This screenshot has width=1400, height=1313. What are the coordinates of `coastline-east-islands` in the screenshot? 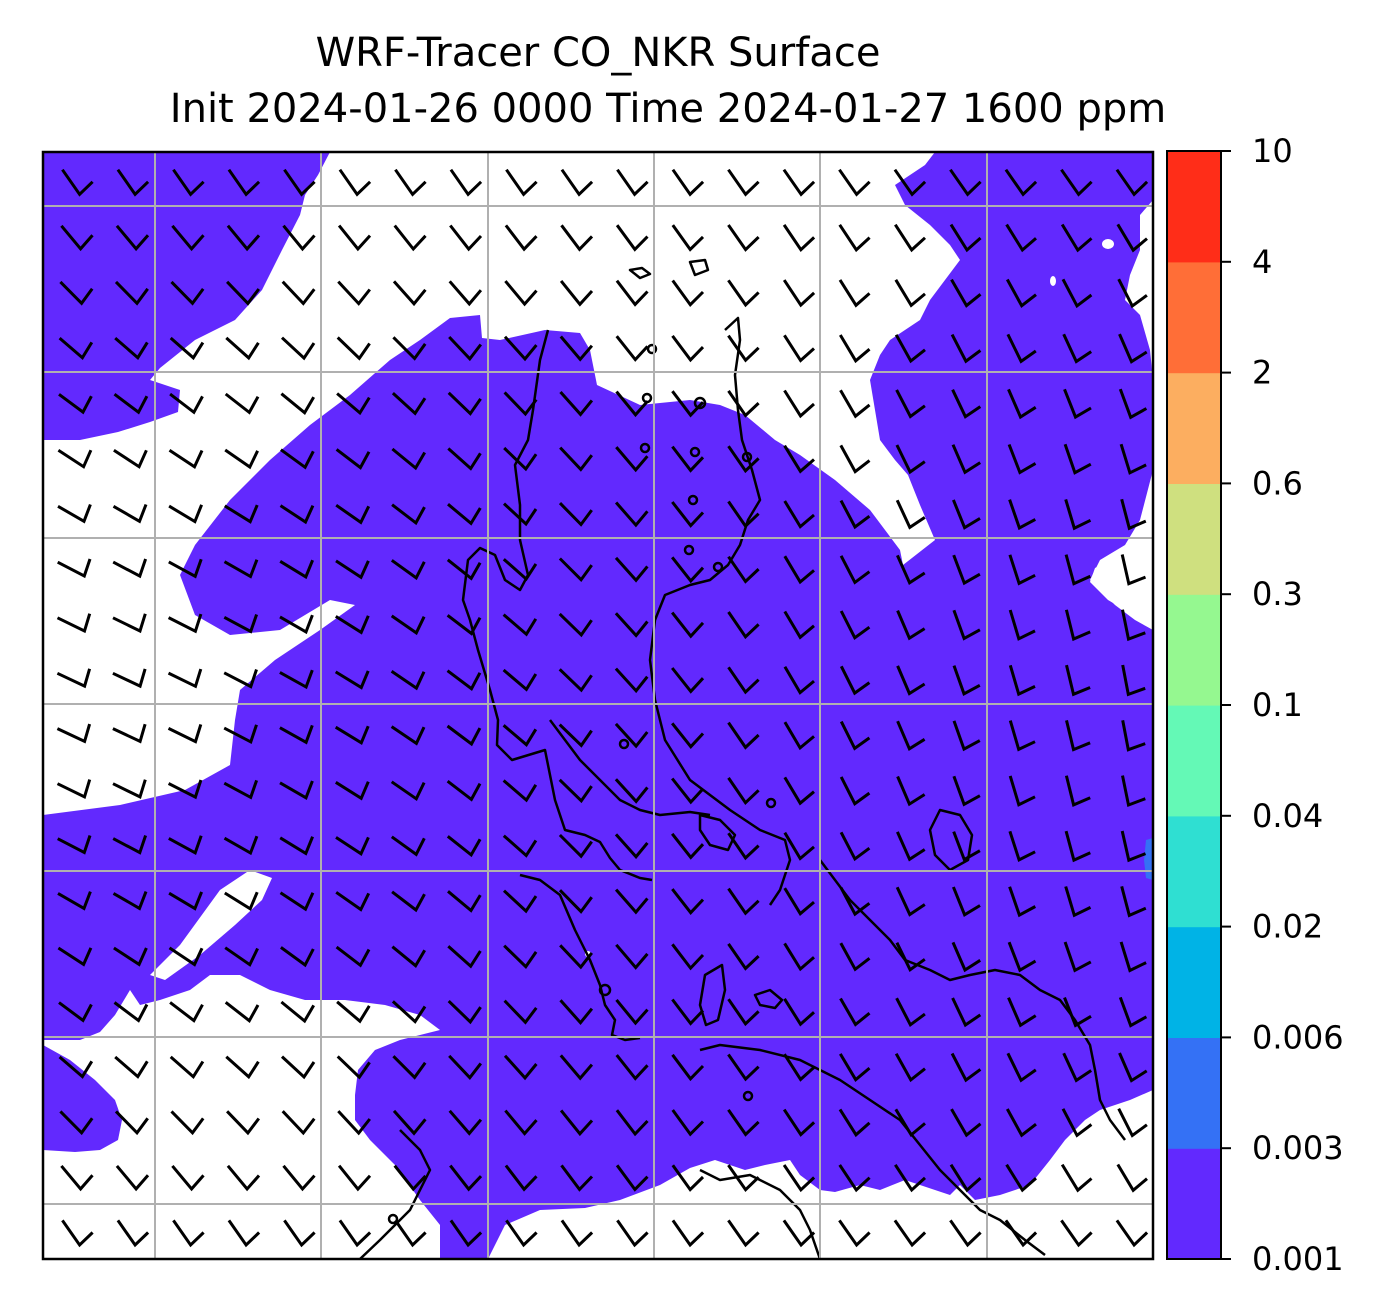 It's located at (972, 1000).